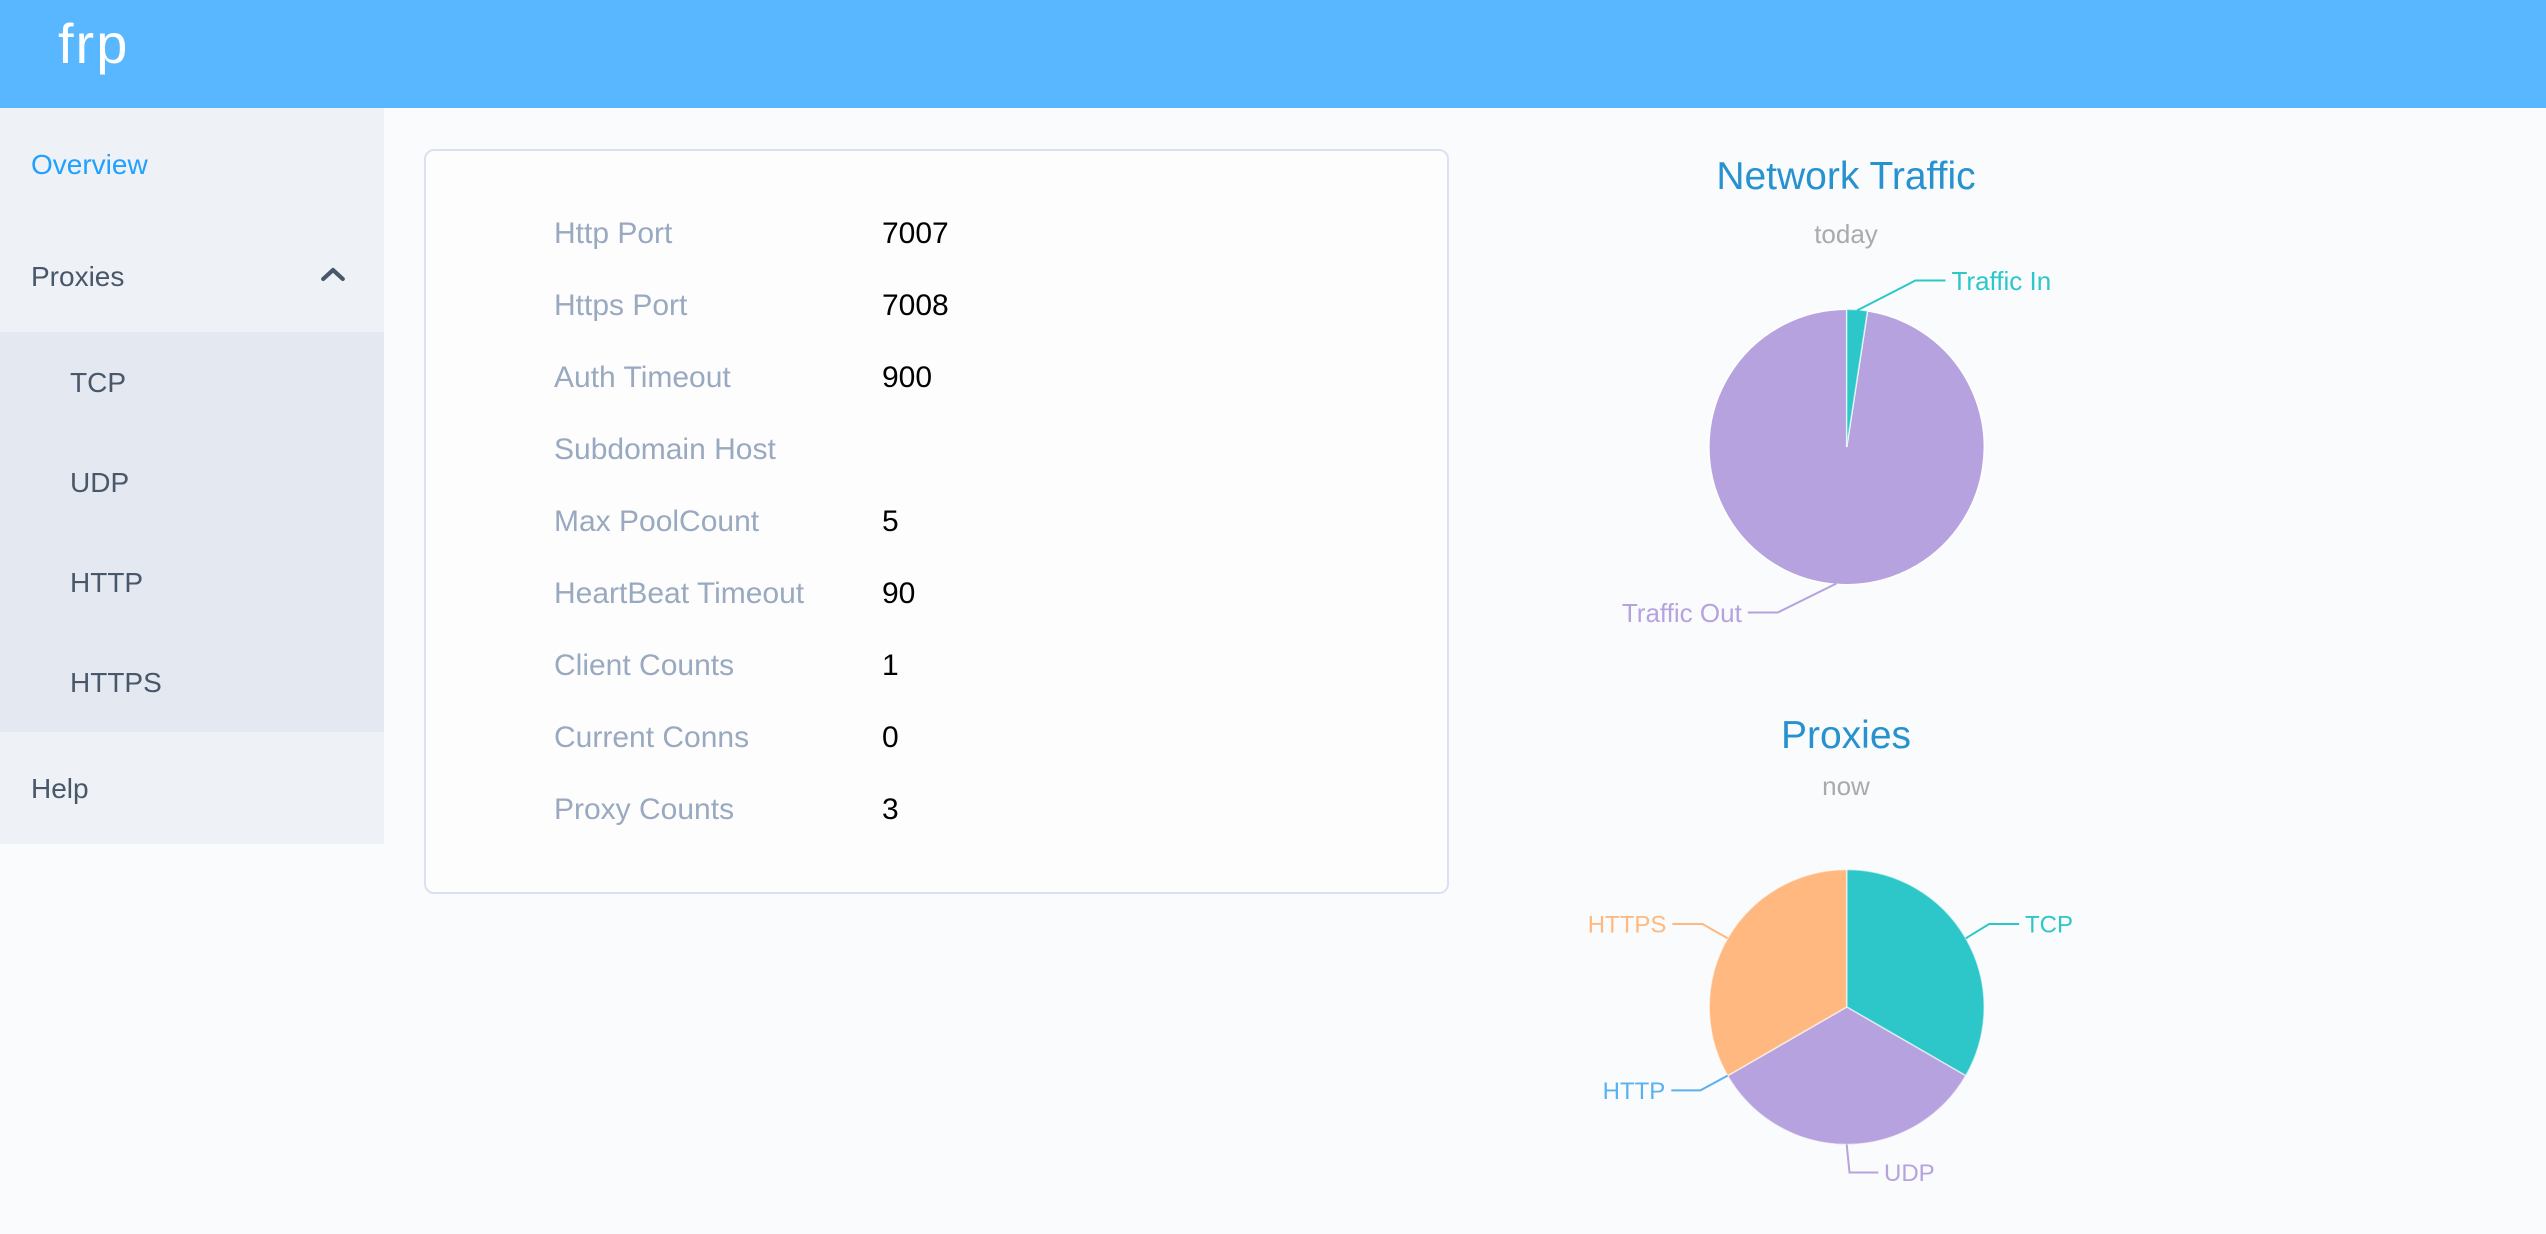  What do you see at coordinates (2049, 925) in the screenshot?
I see `svg-text: TCP` at bounding box center [2049, 925].